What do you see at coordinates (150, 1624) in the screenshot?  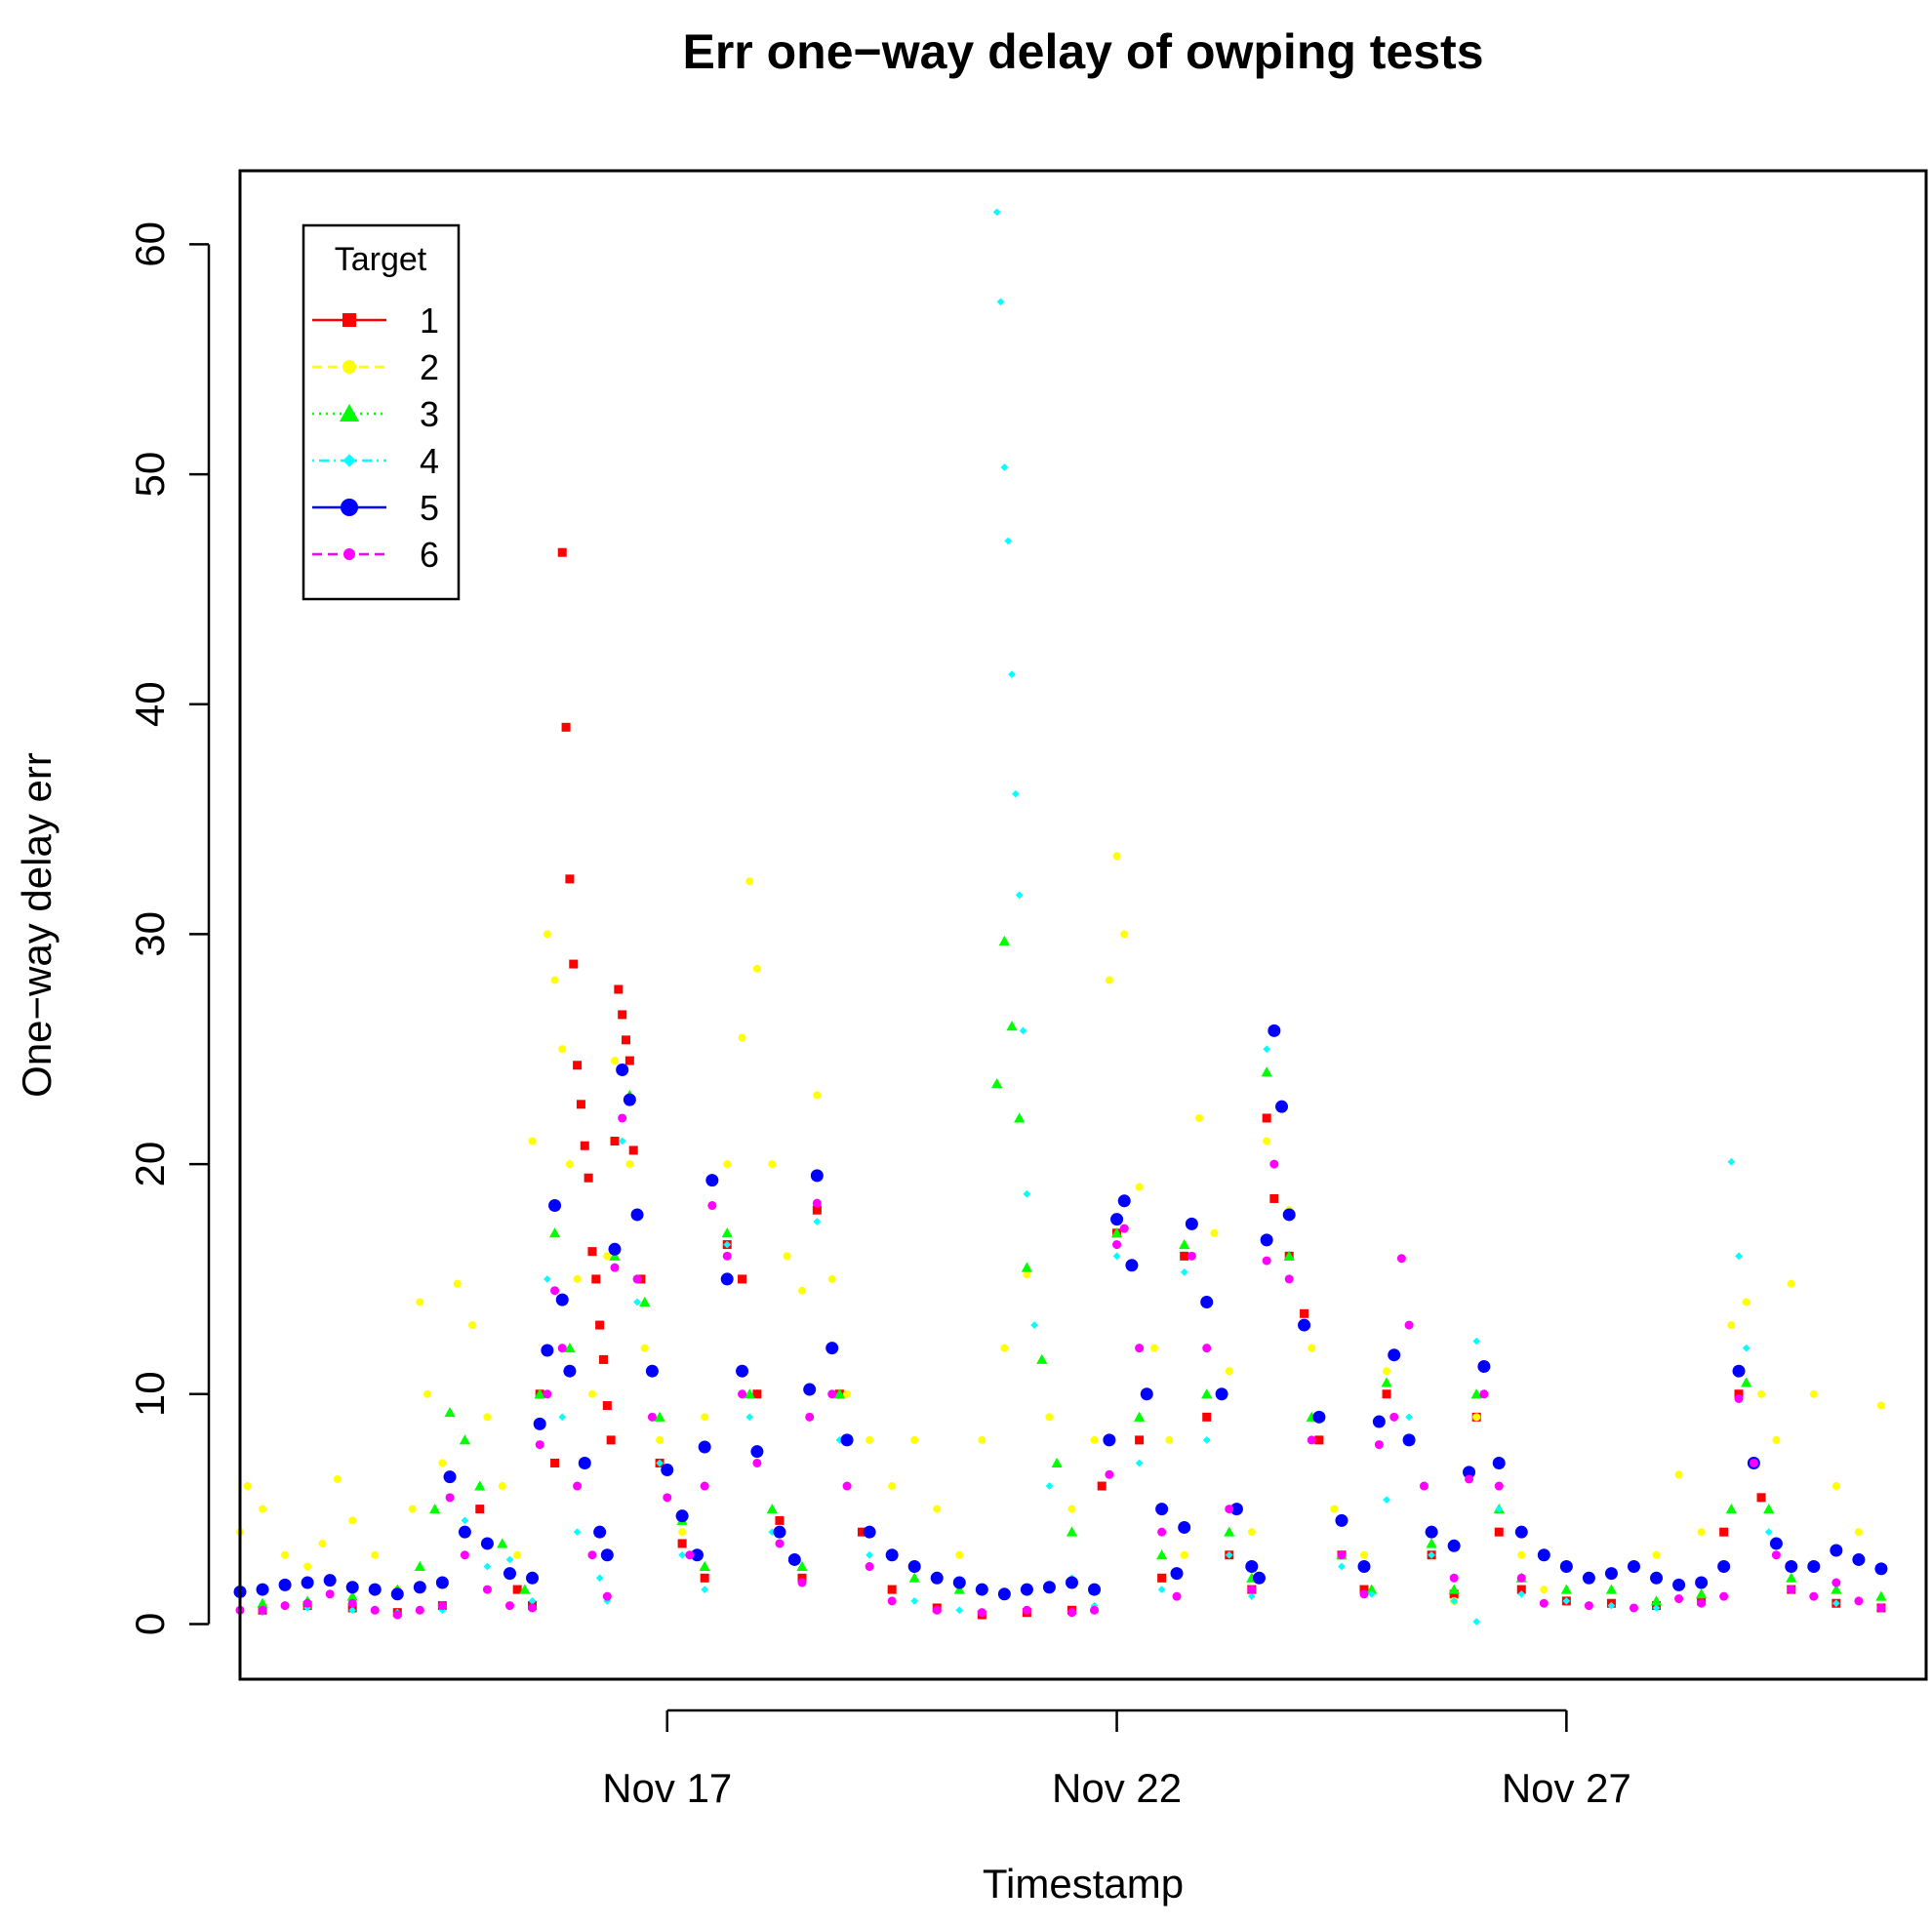 I see `y-tick-label: 0` at bounding box center [150, 1624].